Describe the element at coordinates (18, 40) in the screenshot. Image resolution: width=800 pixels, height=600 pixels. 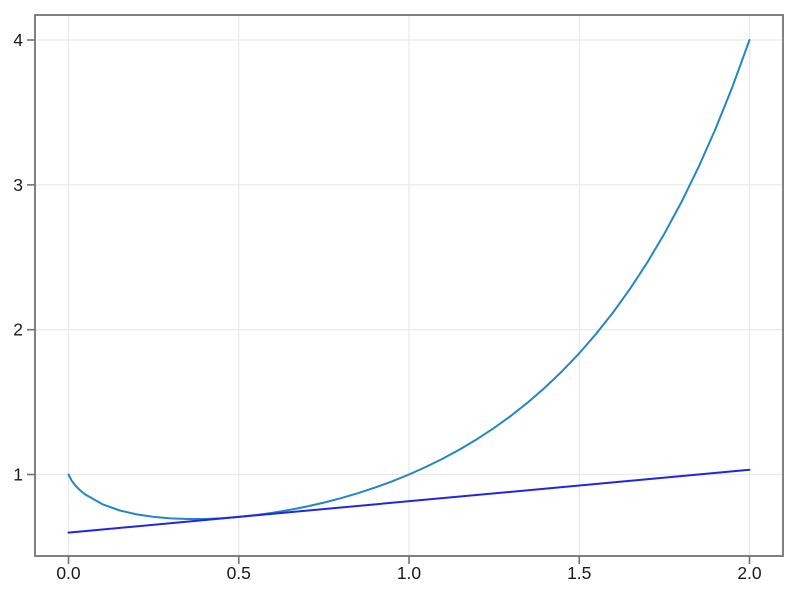
I see `y-tick-label: 4` at that location.